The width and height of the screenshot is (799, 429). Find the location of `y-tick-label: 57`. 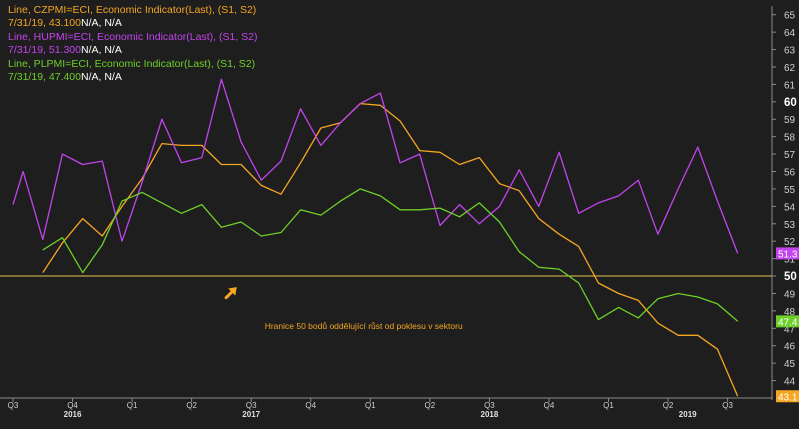

y-tick-label: 57 is located at coordinates (790, 155).